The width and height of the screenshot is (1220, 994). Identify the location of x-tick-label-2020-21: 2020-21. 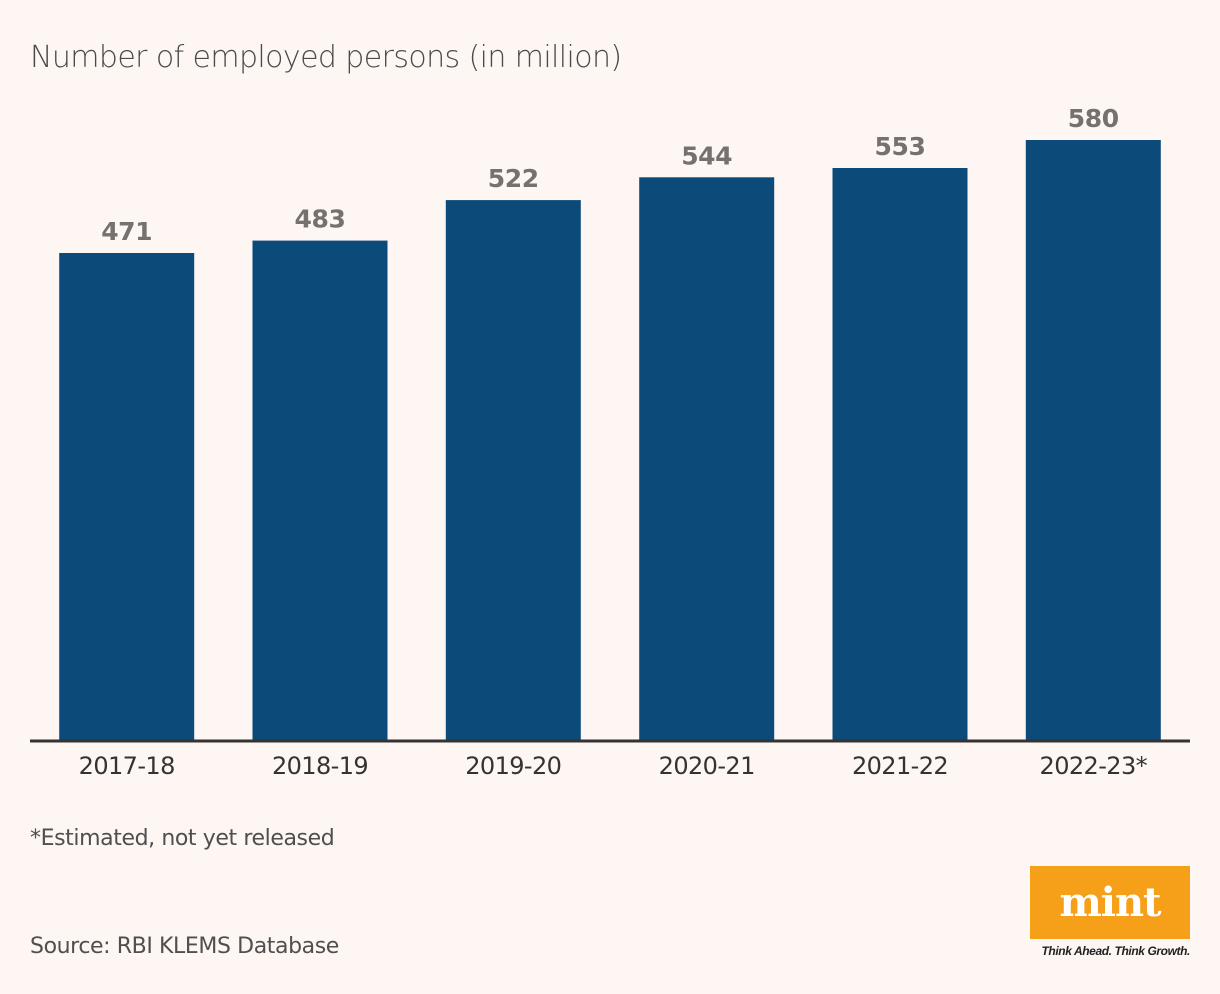
(707, 766).